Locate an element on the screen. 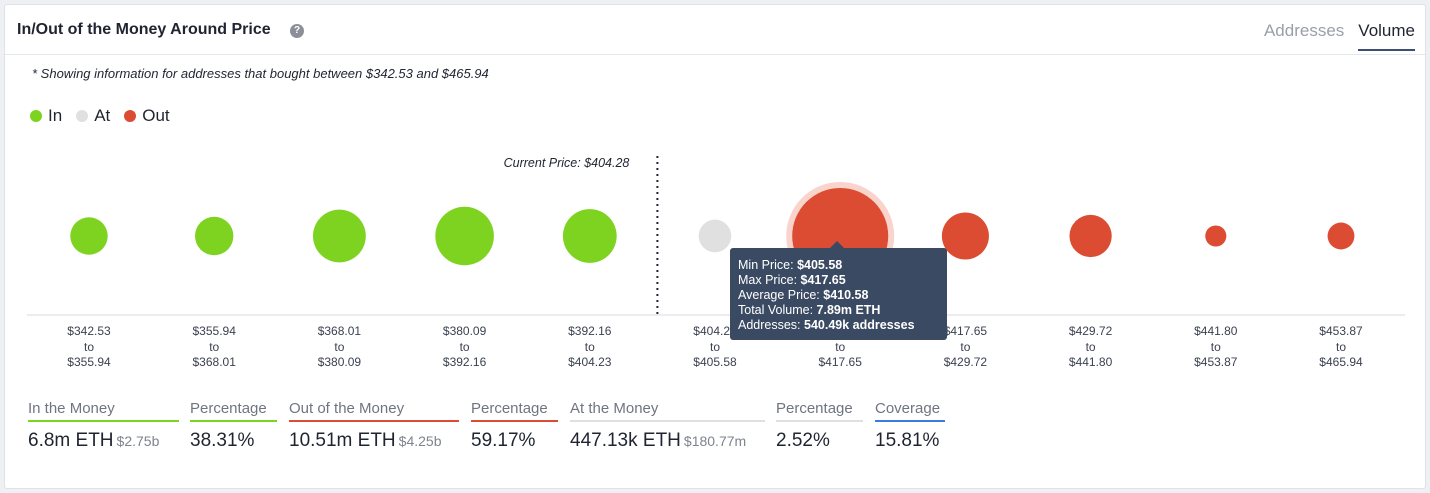 The image size is (1430, 493). tooltip-vol-row: Total Volume: 7.89m ETH is located at coordinates (838, 310).